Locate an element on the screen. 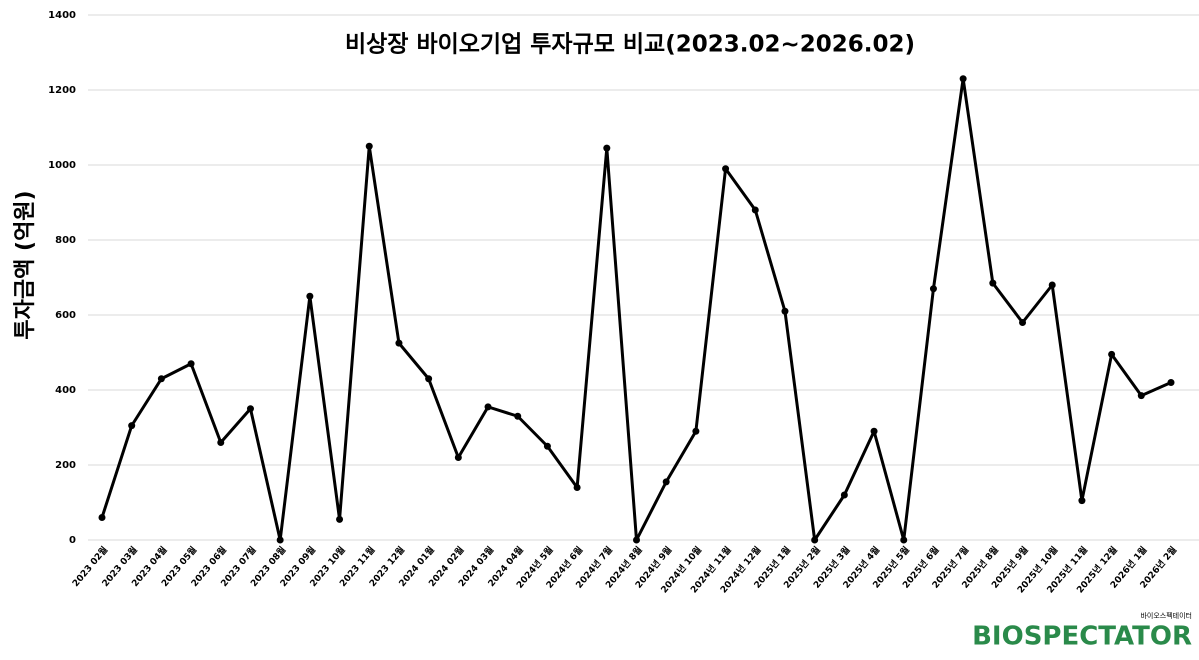 The image size is (1199, 660). y-tick-label: 800 is located at coordinates (65, 240).